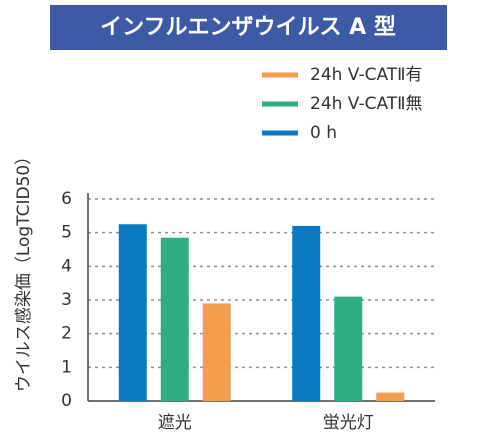 The height and width of the screenshot is (434, 477). I want to click on y-tick-label: 5, so click(66, 233).